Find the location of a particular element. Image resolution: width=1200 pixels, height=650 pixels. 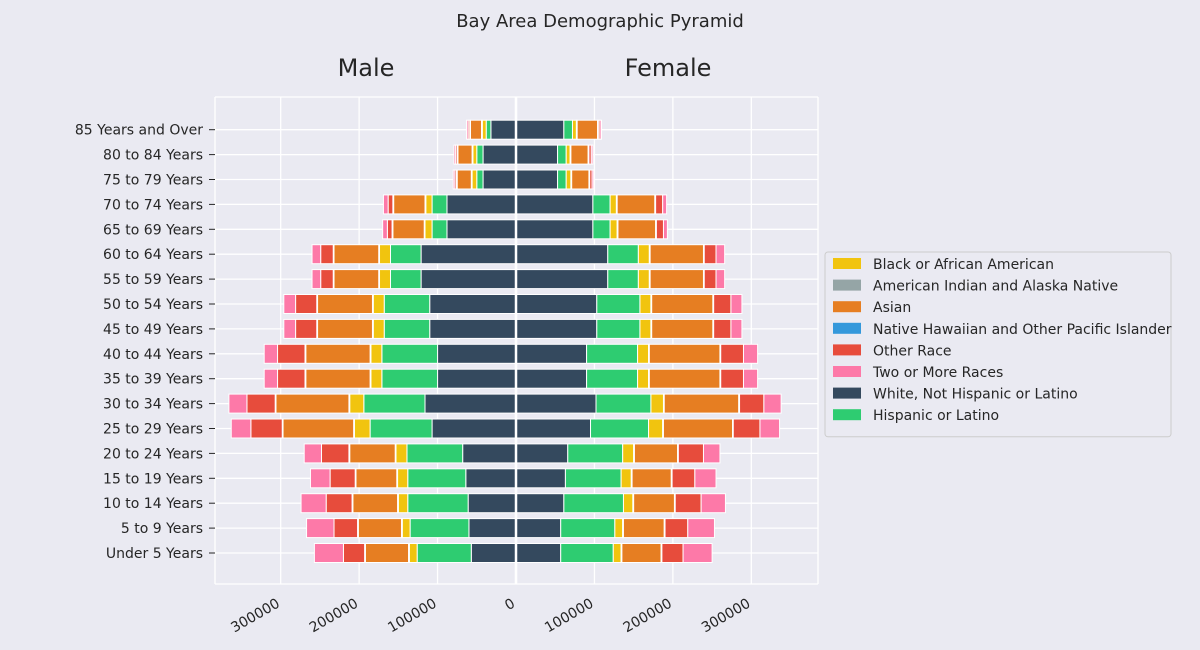

bar-female-white-not-hispanic-or-latino-50-to-54-years is located at coordinates (556, 304).